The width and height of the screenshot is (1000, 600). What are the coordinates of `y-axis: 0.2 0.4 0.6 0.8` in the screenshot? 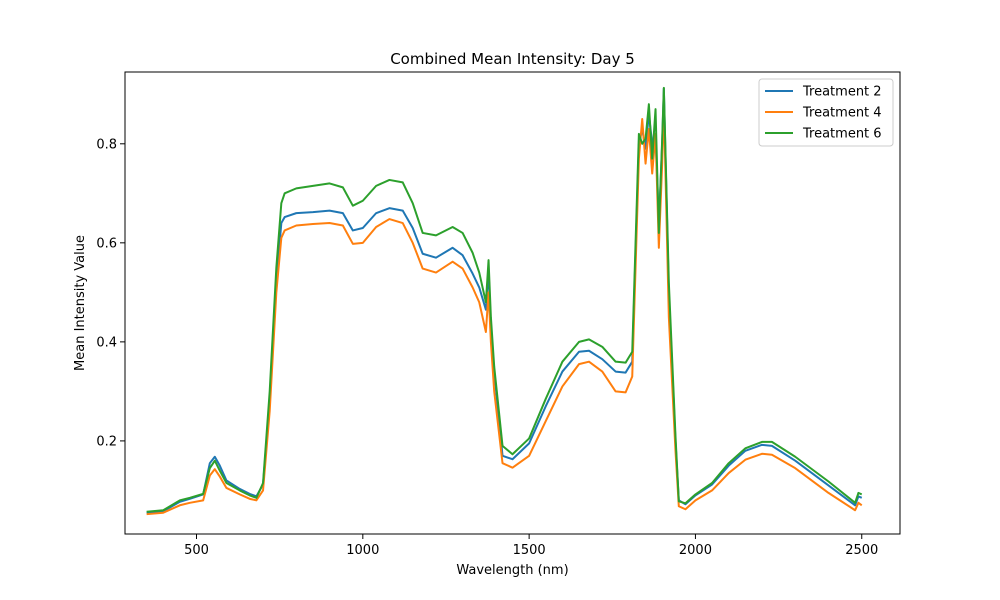 It's located at (110, 293).